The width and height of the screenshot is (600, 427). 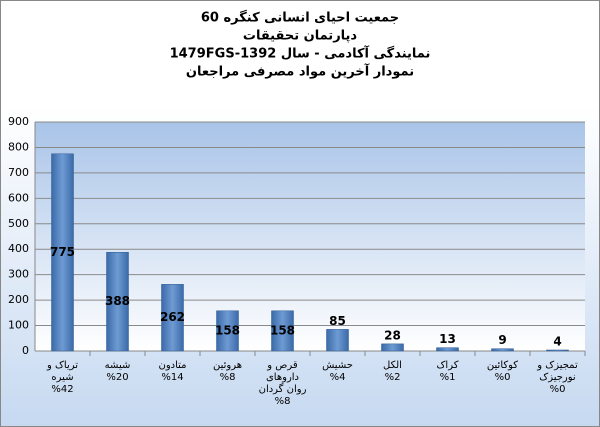 I want to click on x-tick-label: کوکائین %0, so click(x=502, y=371).